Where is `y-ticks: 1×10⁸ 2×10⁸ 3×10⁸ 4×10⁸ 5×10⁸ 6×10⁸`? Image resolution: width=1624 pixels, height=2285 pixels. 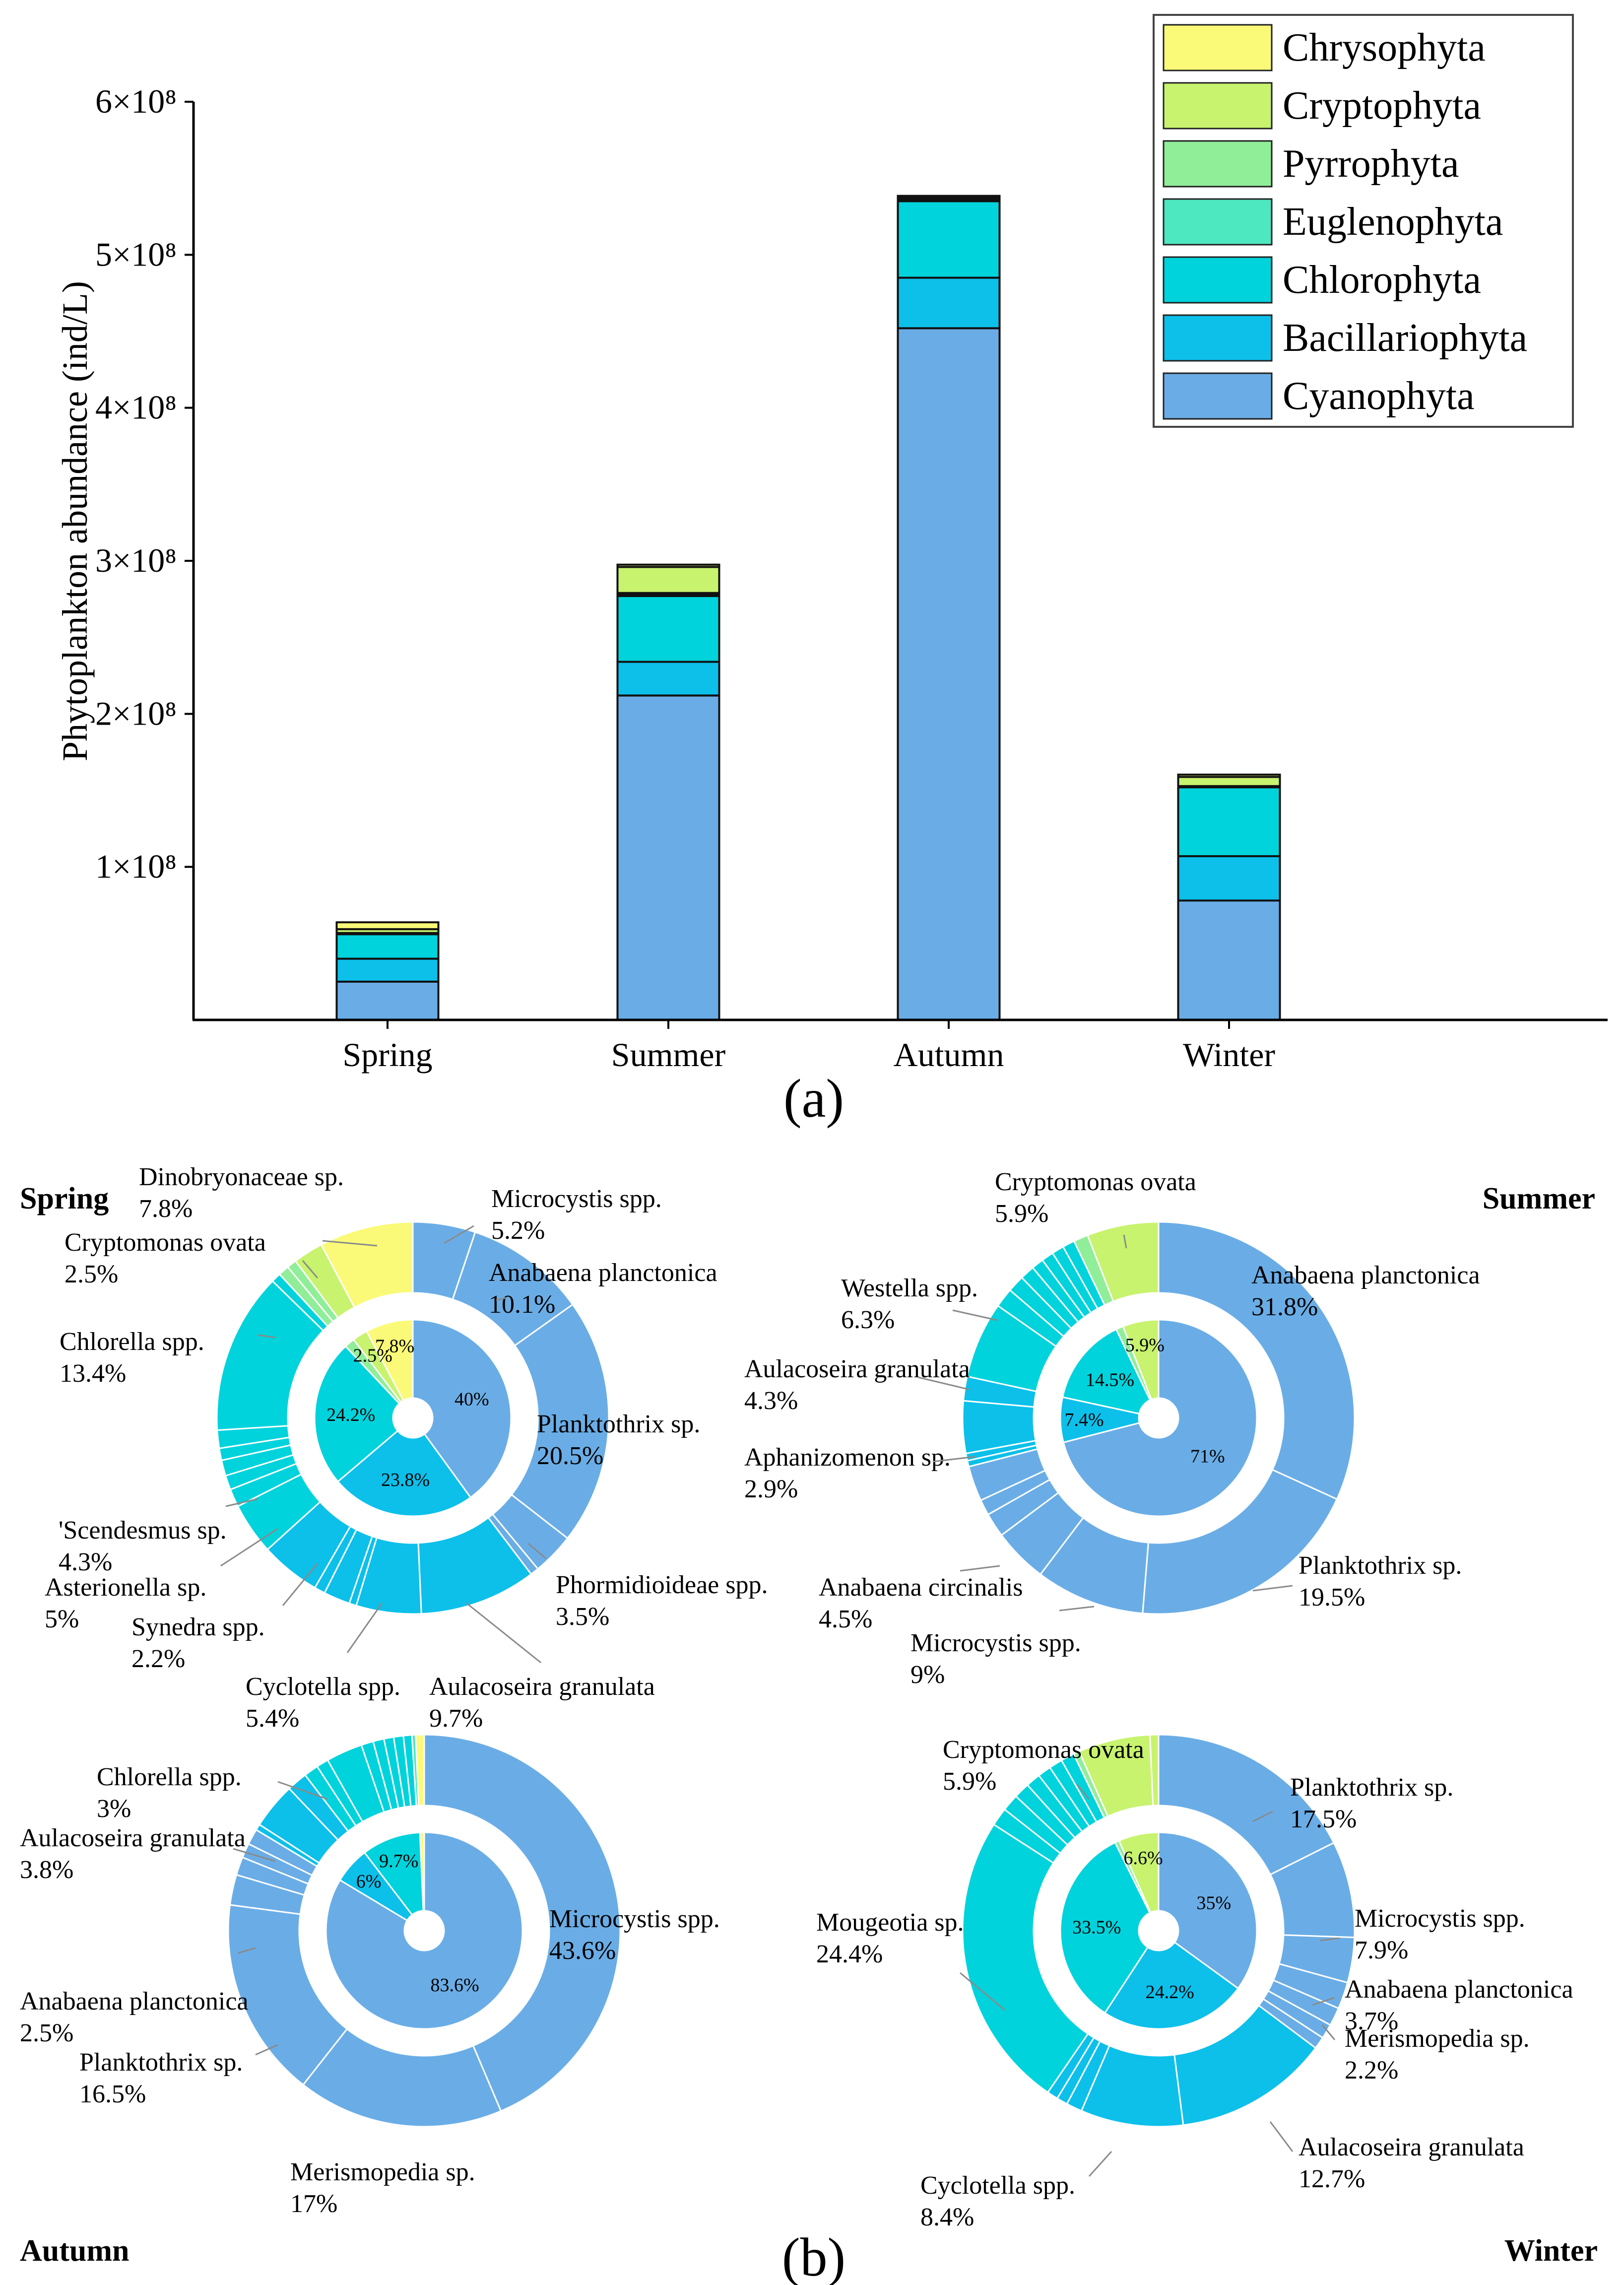 y-ticks: 1×10⁸ 2×10⁸ 3×10⁸ 4×10⁸ 5×10⁸ 6×10⁸ is located at coordinates (144, 483).